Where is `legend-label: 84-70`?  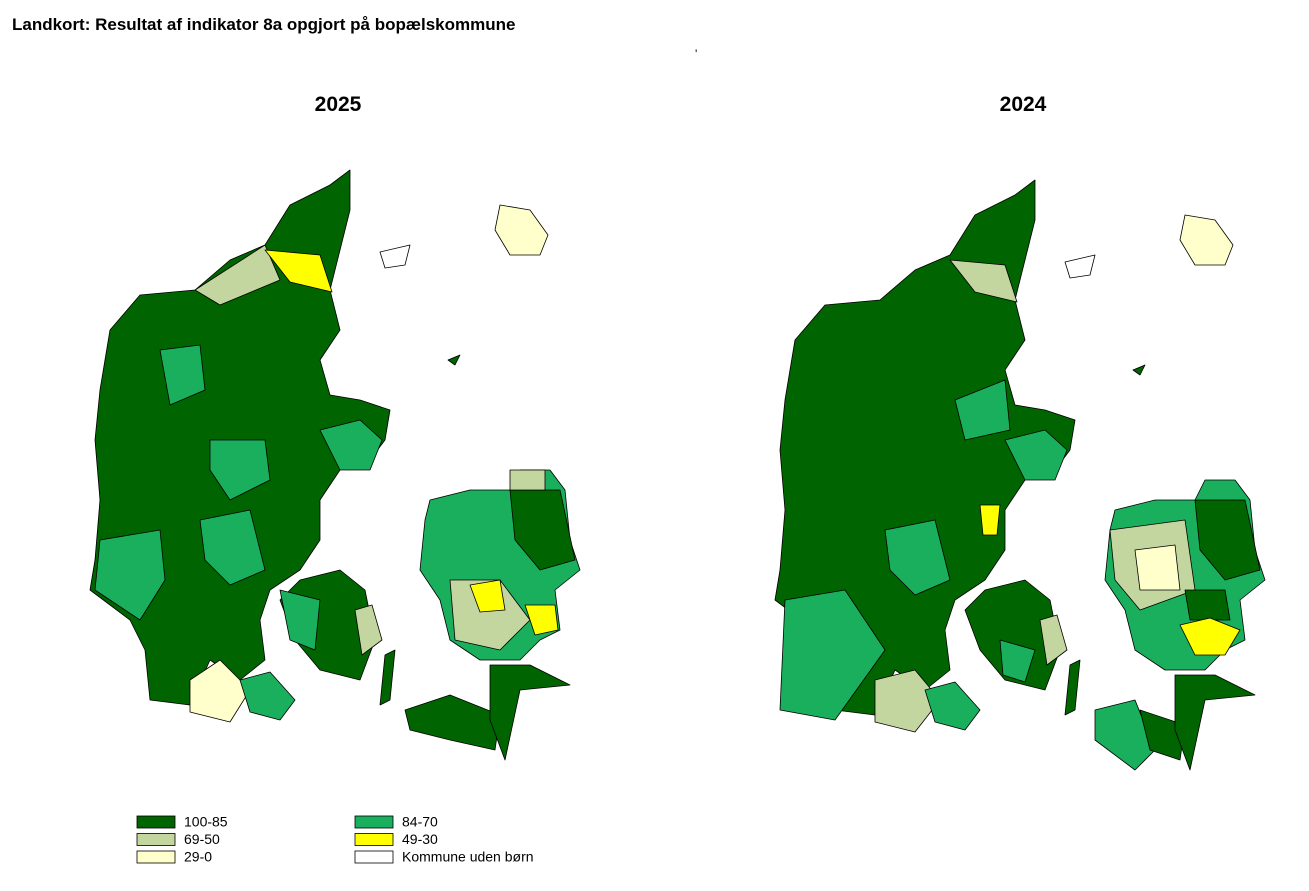
legend-label: 84-70 is located at coordinates (420, 822).